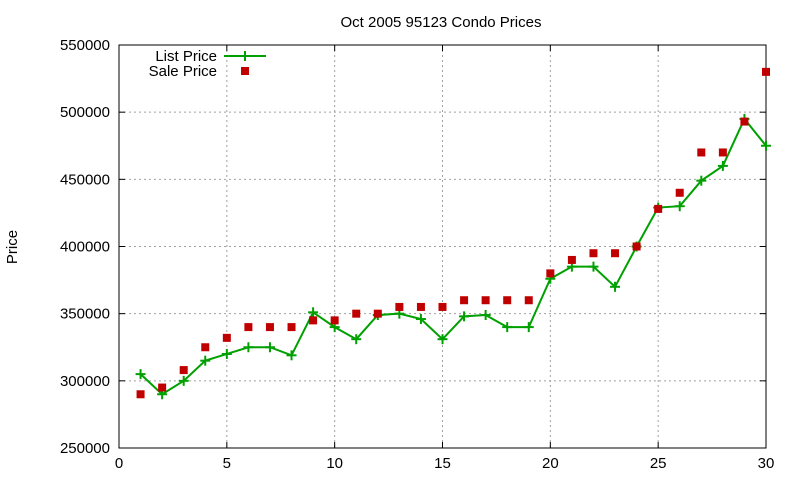 This screenshot has width=800, height=480. Describe the element at coordinates (85, 314) in the screenshot. I see `y-tick-label: 350000` at that location.